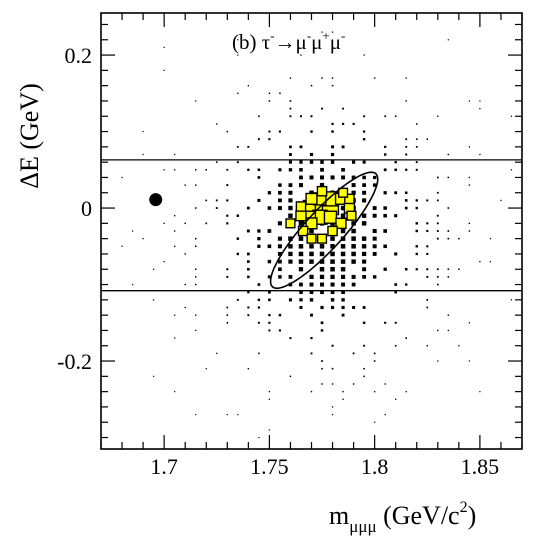  I want to click on x-tick-label: 1.75, so click(269, 466).